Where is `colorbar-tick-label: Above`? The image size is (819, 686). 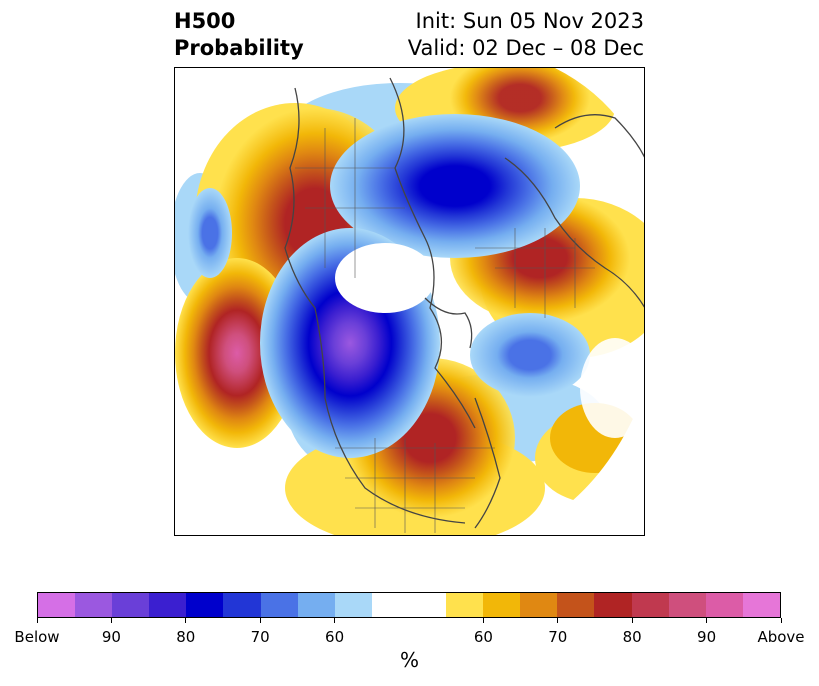
colorbar-tick-label: Above is located at coordinates (781, 637).